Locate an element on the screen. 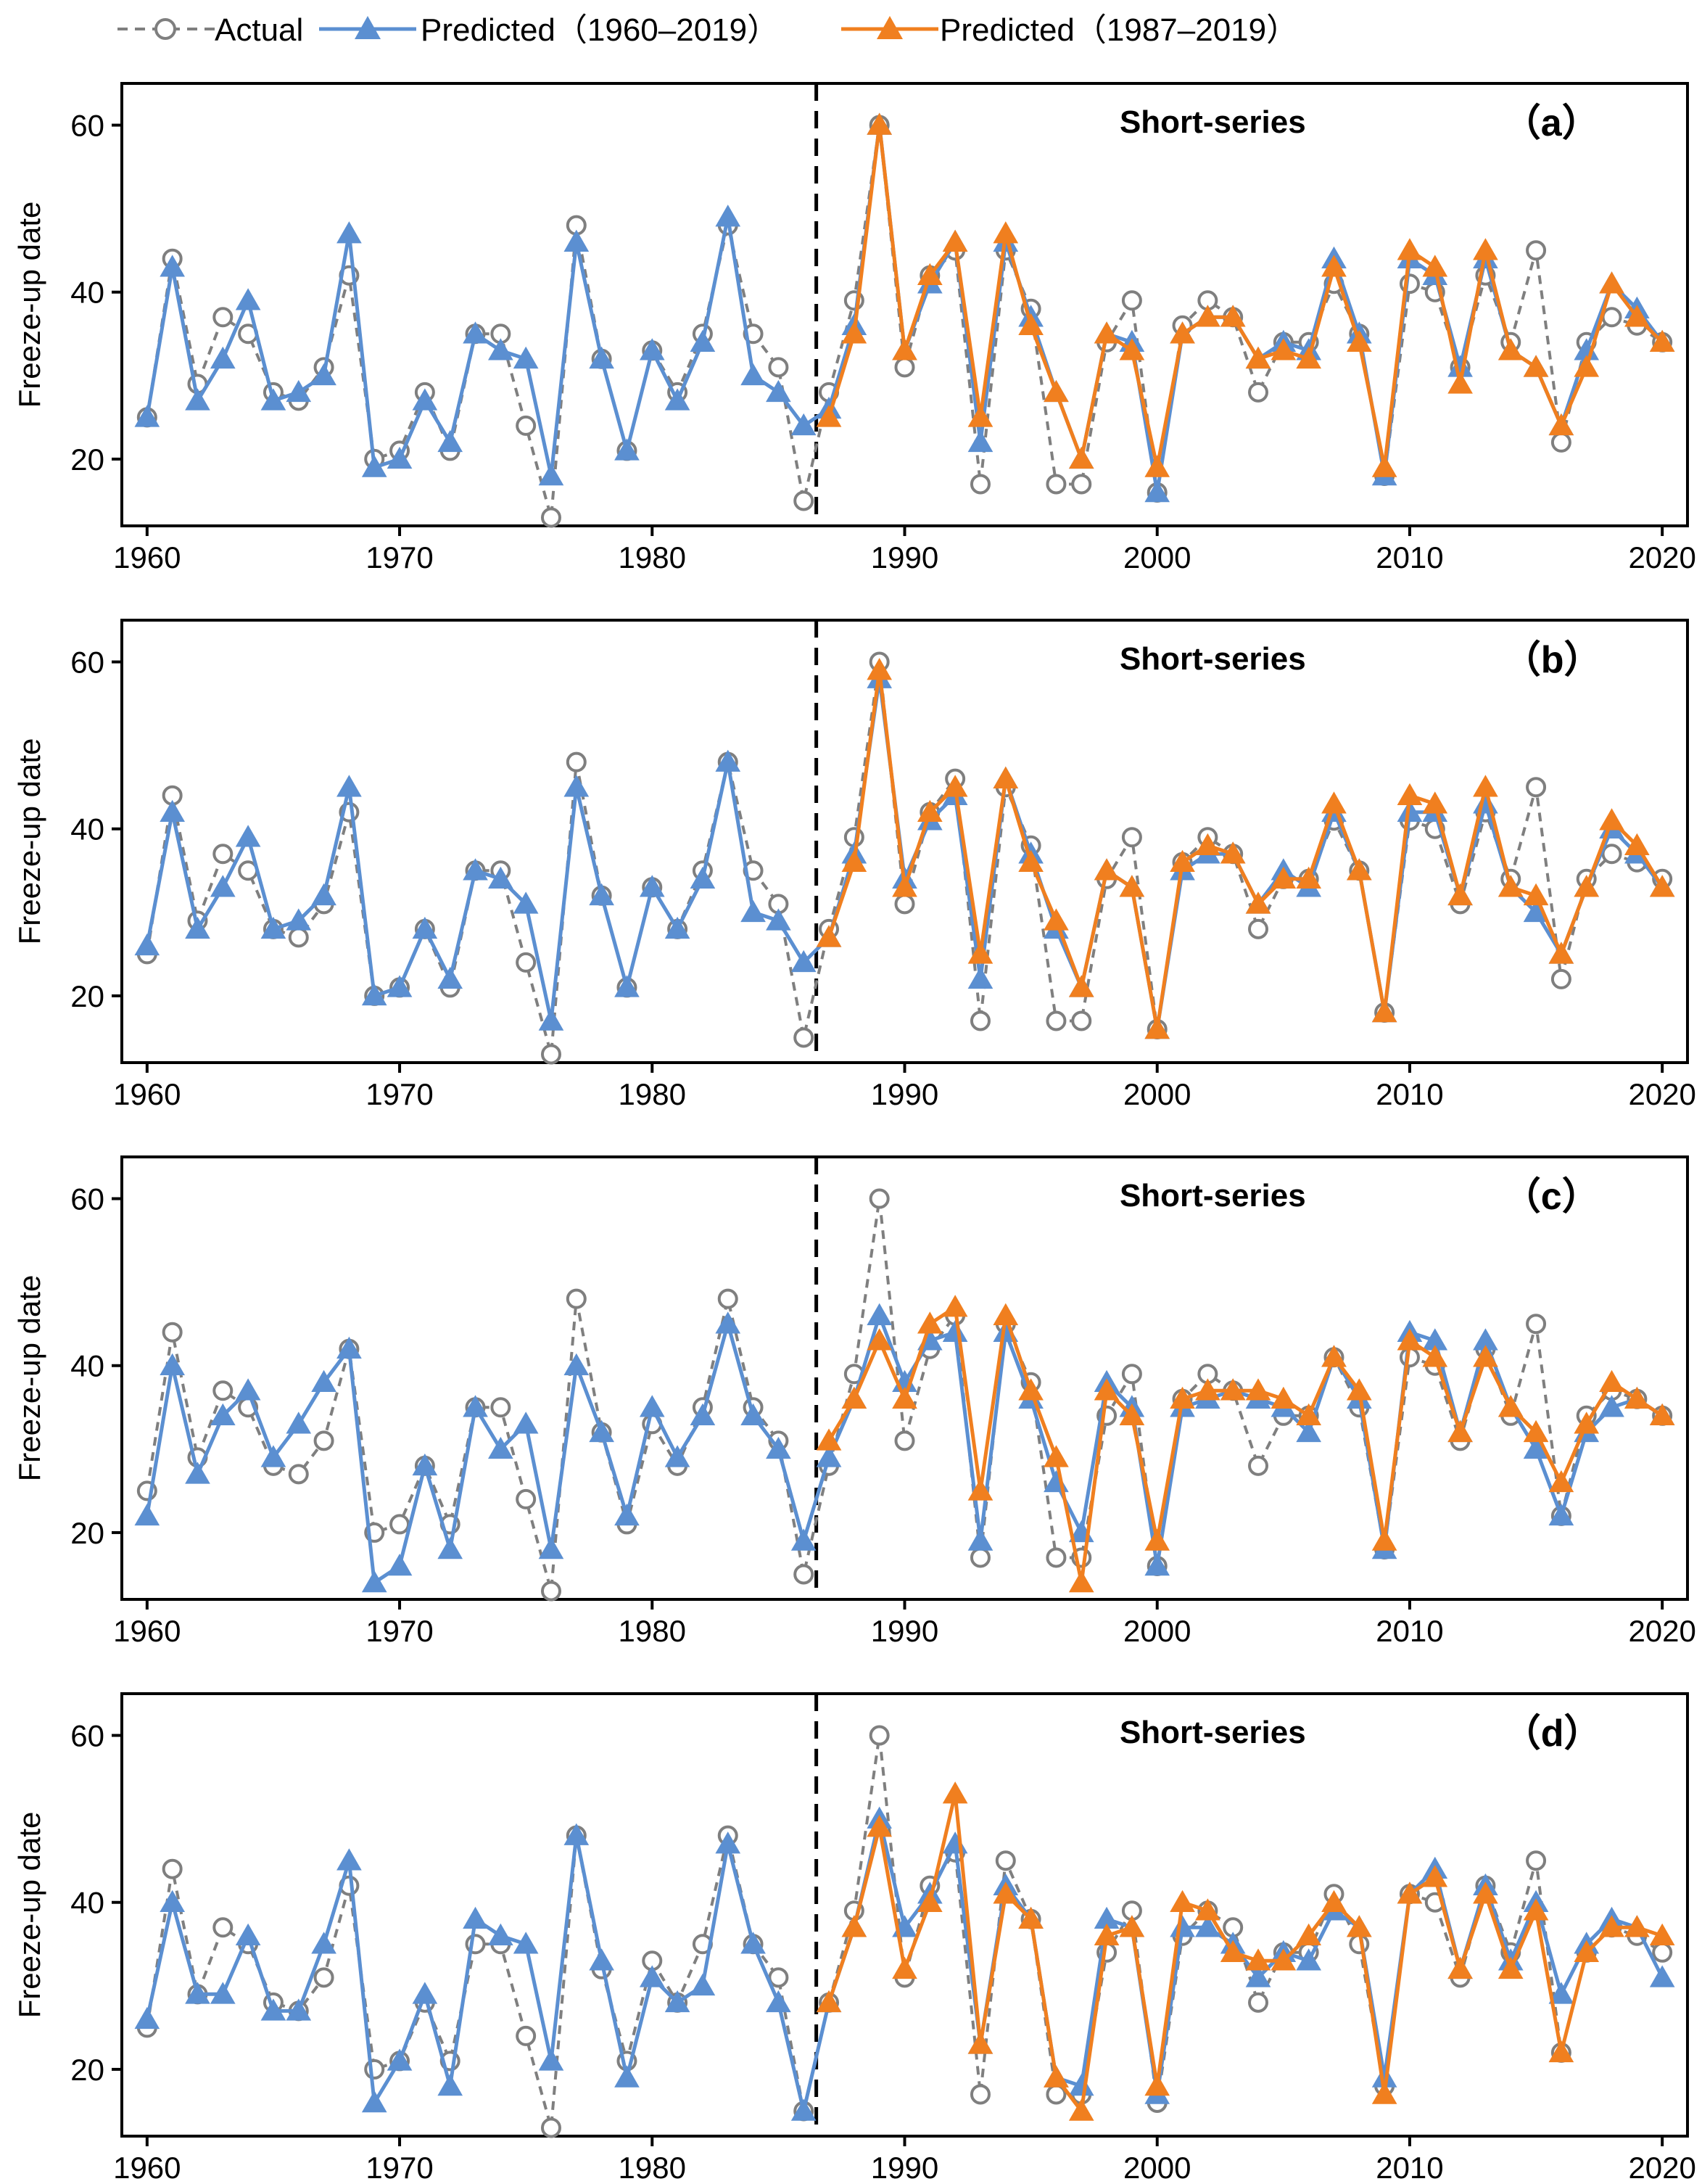 The width and height of the screenshot is (1702, 2184). legend-label-predicted-1960-2019: Predicted（1960–2019） is located at coordinates (600, 30).